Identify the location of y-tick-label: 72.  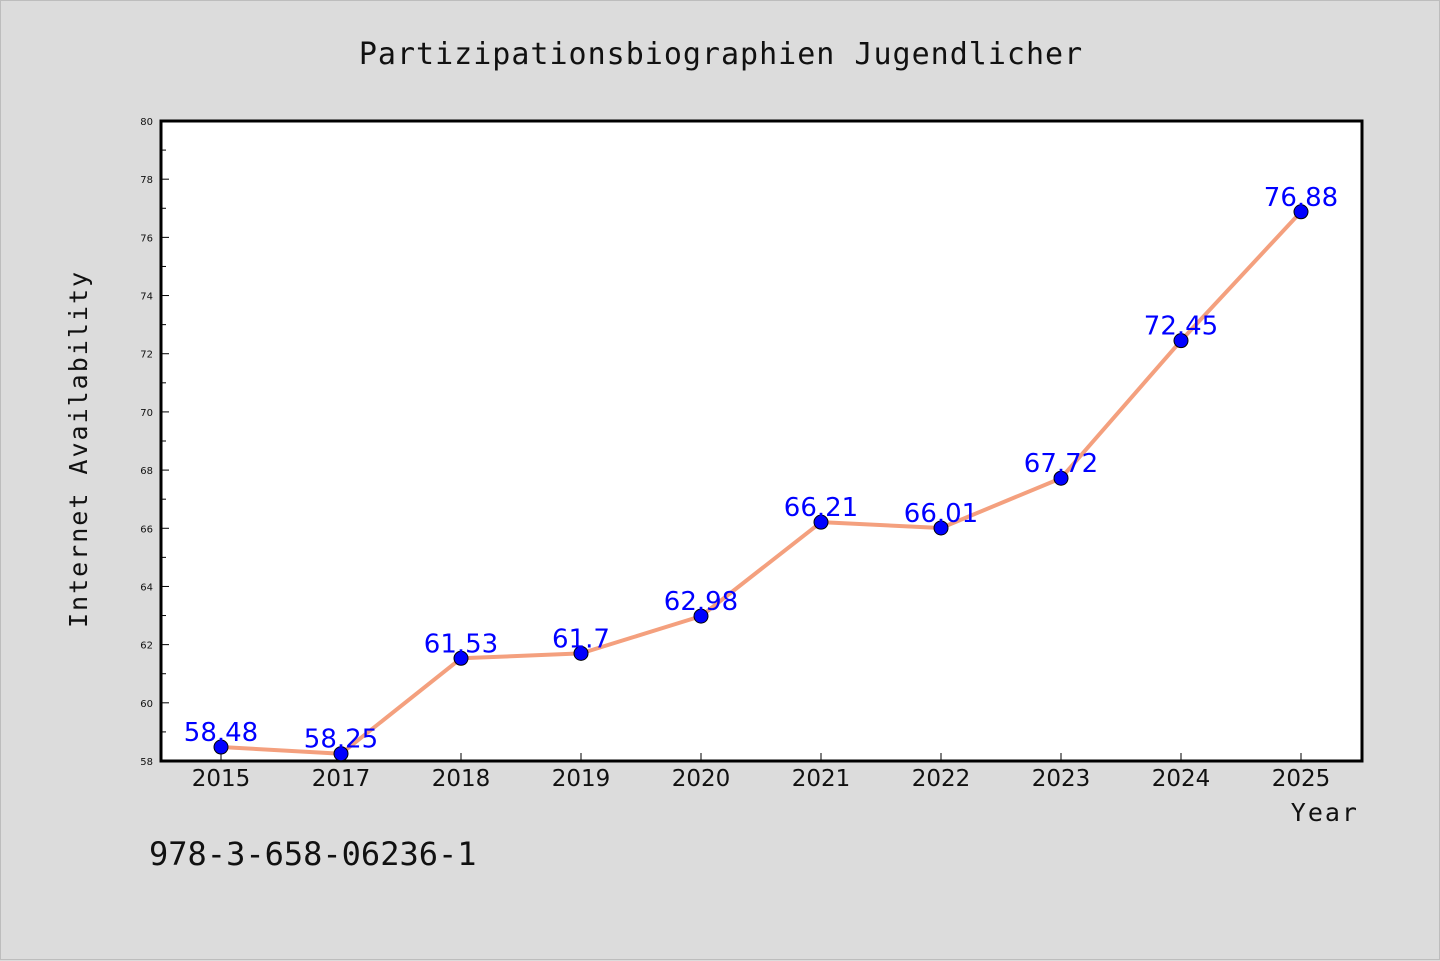
(146, 355).